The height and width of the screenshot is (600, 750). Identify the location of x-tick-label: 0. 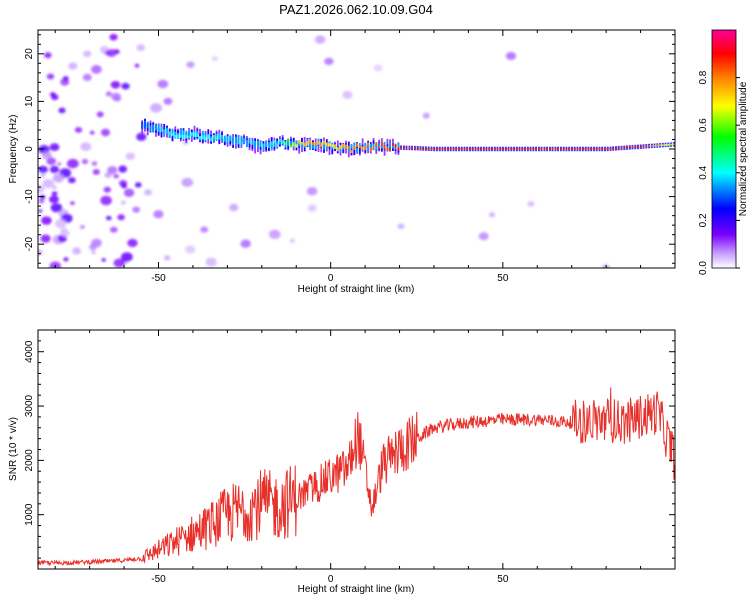
(331, 278).